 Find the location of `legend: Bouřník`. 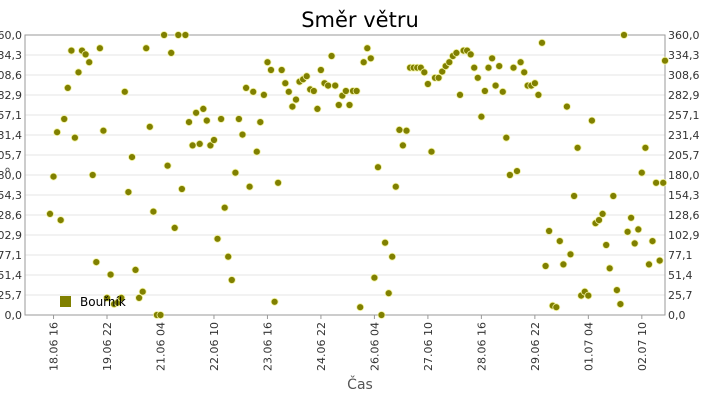

legend: Bouřník is located at coordinates (93, 302).